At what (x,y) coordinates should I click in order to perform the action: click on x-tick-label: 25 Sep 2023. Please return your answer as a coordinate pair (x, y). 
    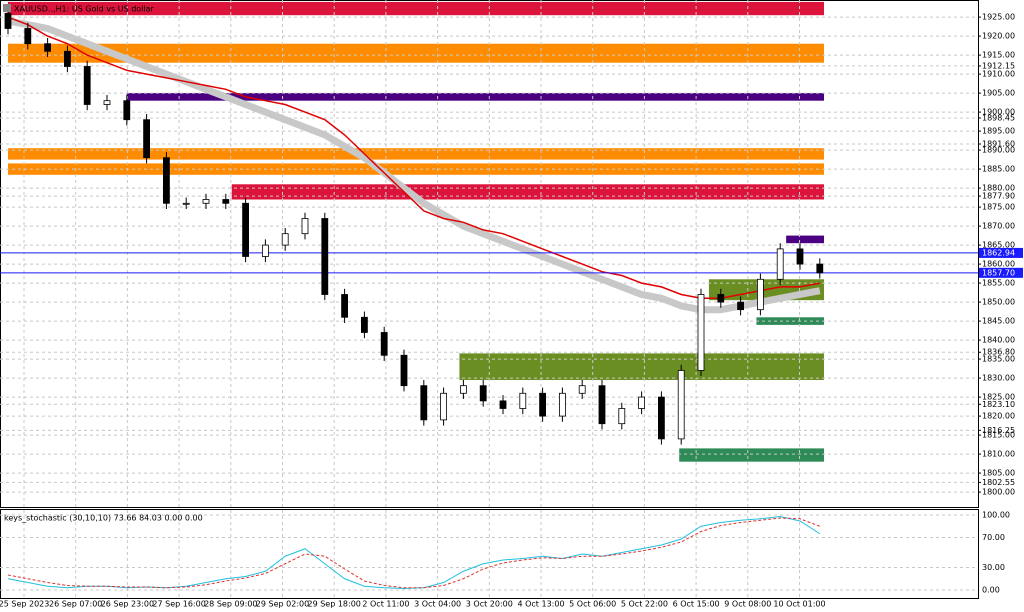
    Looking at the image, I should click on (24, 604).